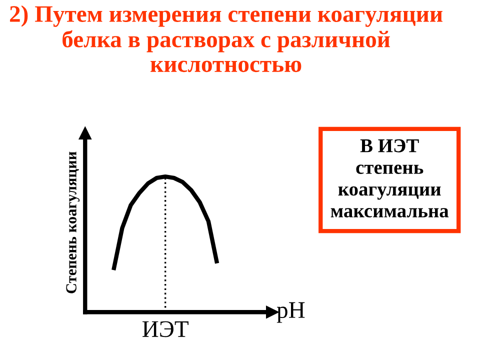 This screenshot has height=360, width=481. Describe the element at coordinates (73, 223) in the screenshot. I see `y-axis-title: Степень коагуляции` at that location.